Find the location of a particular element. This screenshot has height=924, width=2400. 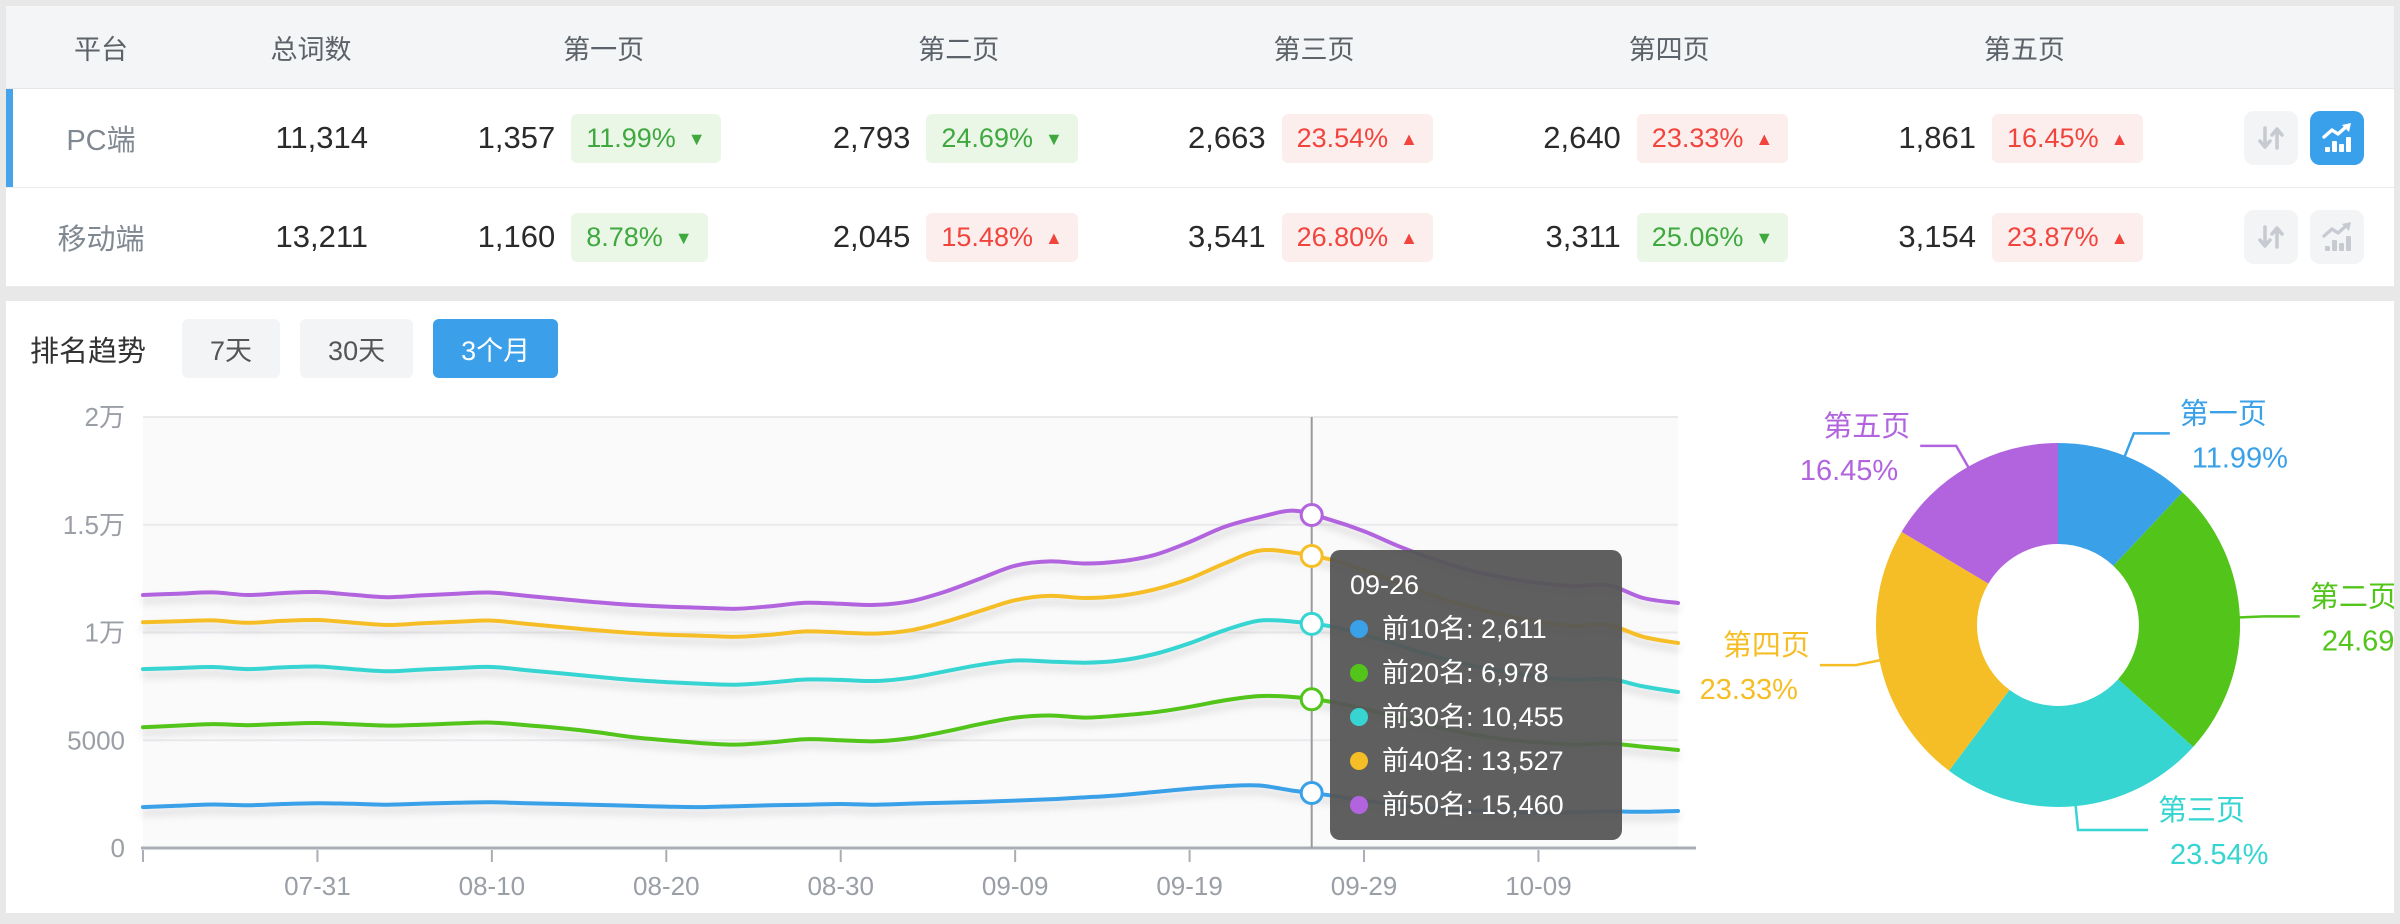

donut-label-percent: 24.69% is located at coordinates (2358, 641).